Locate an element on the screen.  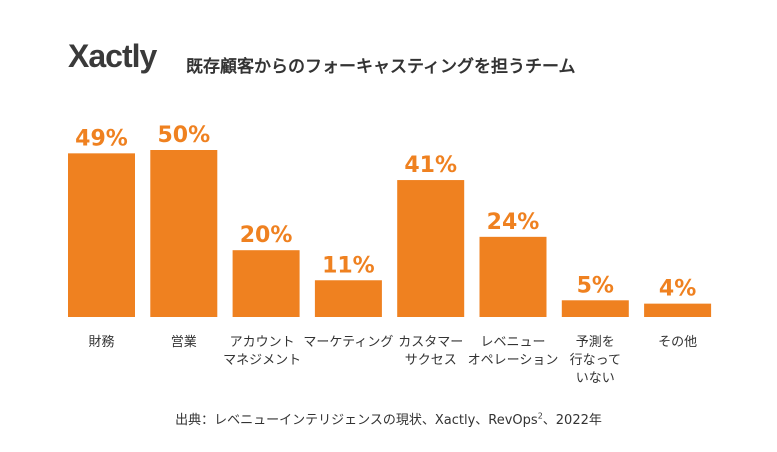
category-label: いない is located at coordinates (595, 378).